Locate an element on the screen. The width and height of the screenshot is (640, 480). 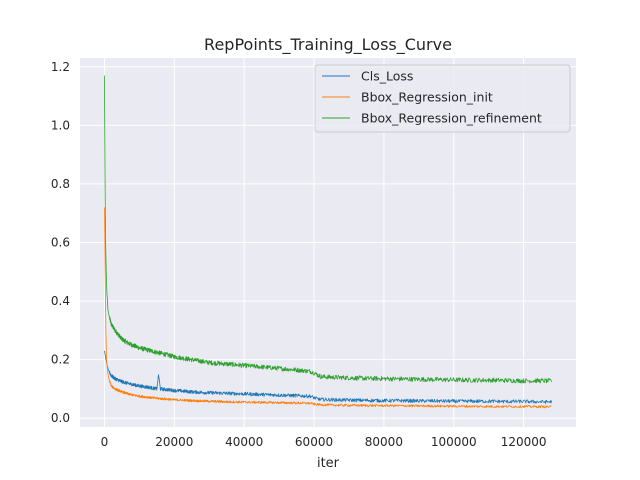
x-tick-label: 80000 is located at coordinates (384, 442).